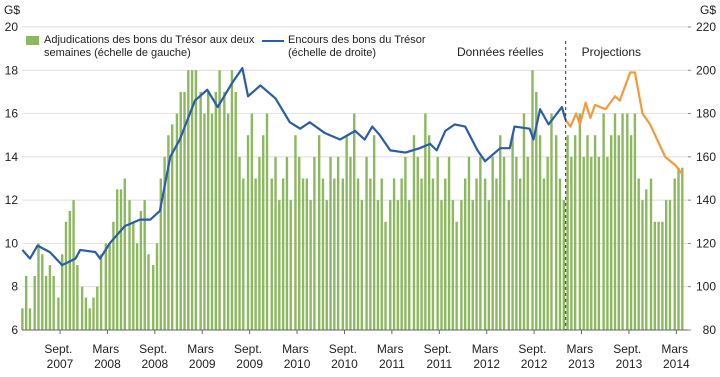  I want to click on y2-axis-title: G$, so click(708, 10).